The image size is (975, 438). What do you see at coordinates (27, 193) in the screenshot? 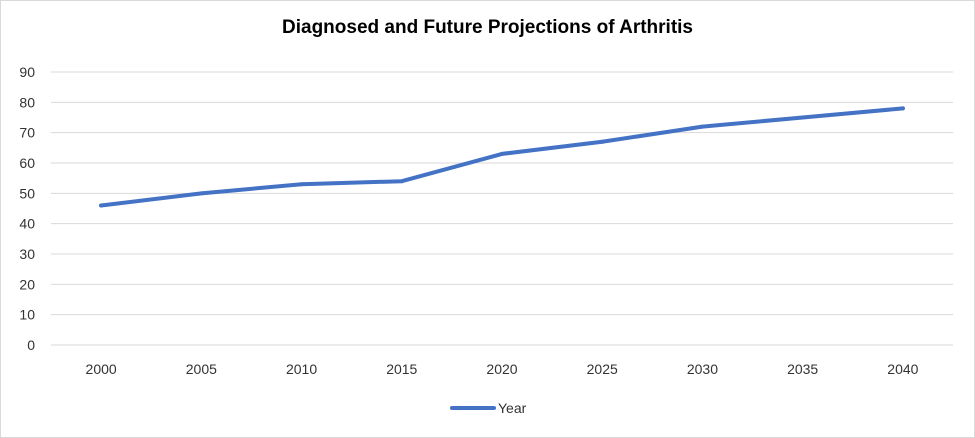
I see `y-tick-label: 50` at bounding box center [27, 193].